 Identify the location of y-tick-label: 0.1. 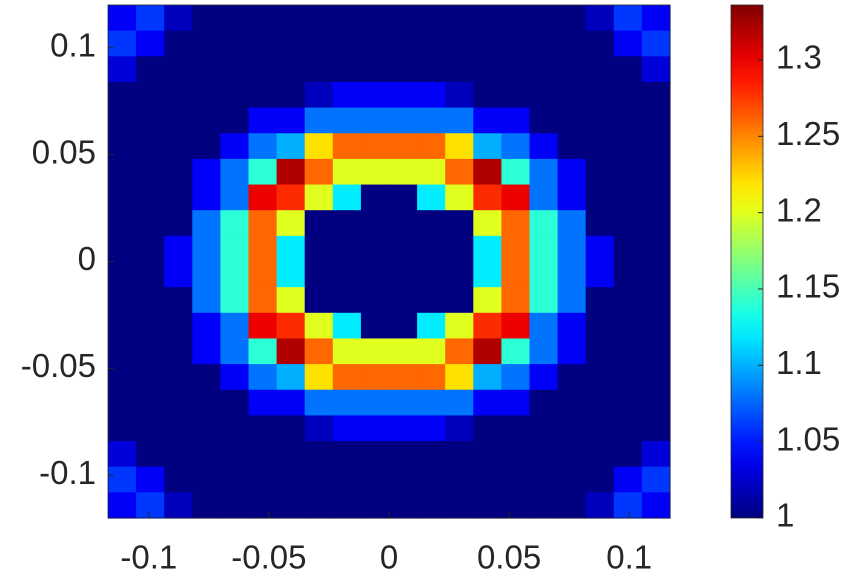
(73, 44).